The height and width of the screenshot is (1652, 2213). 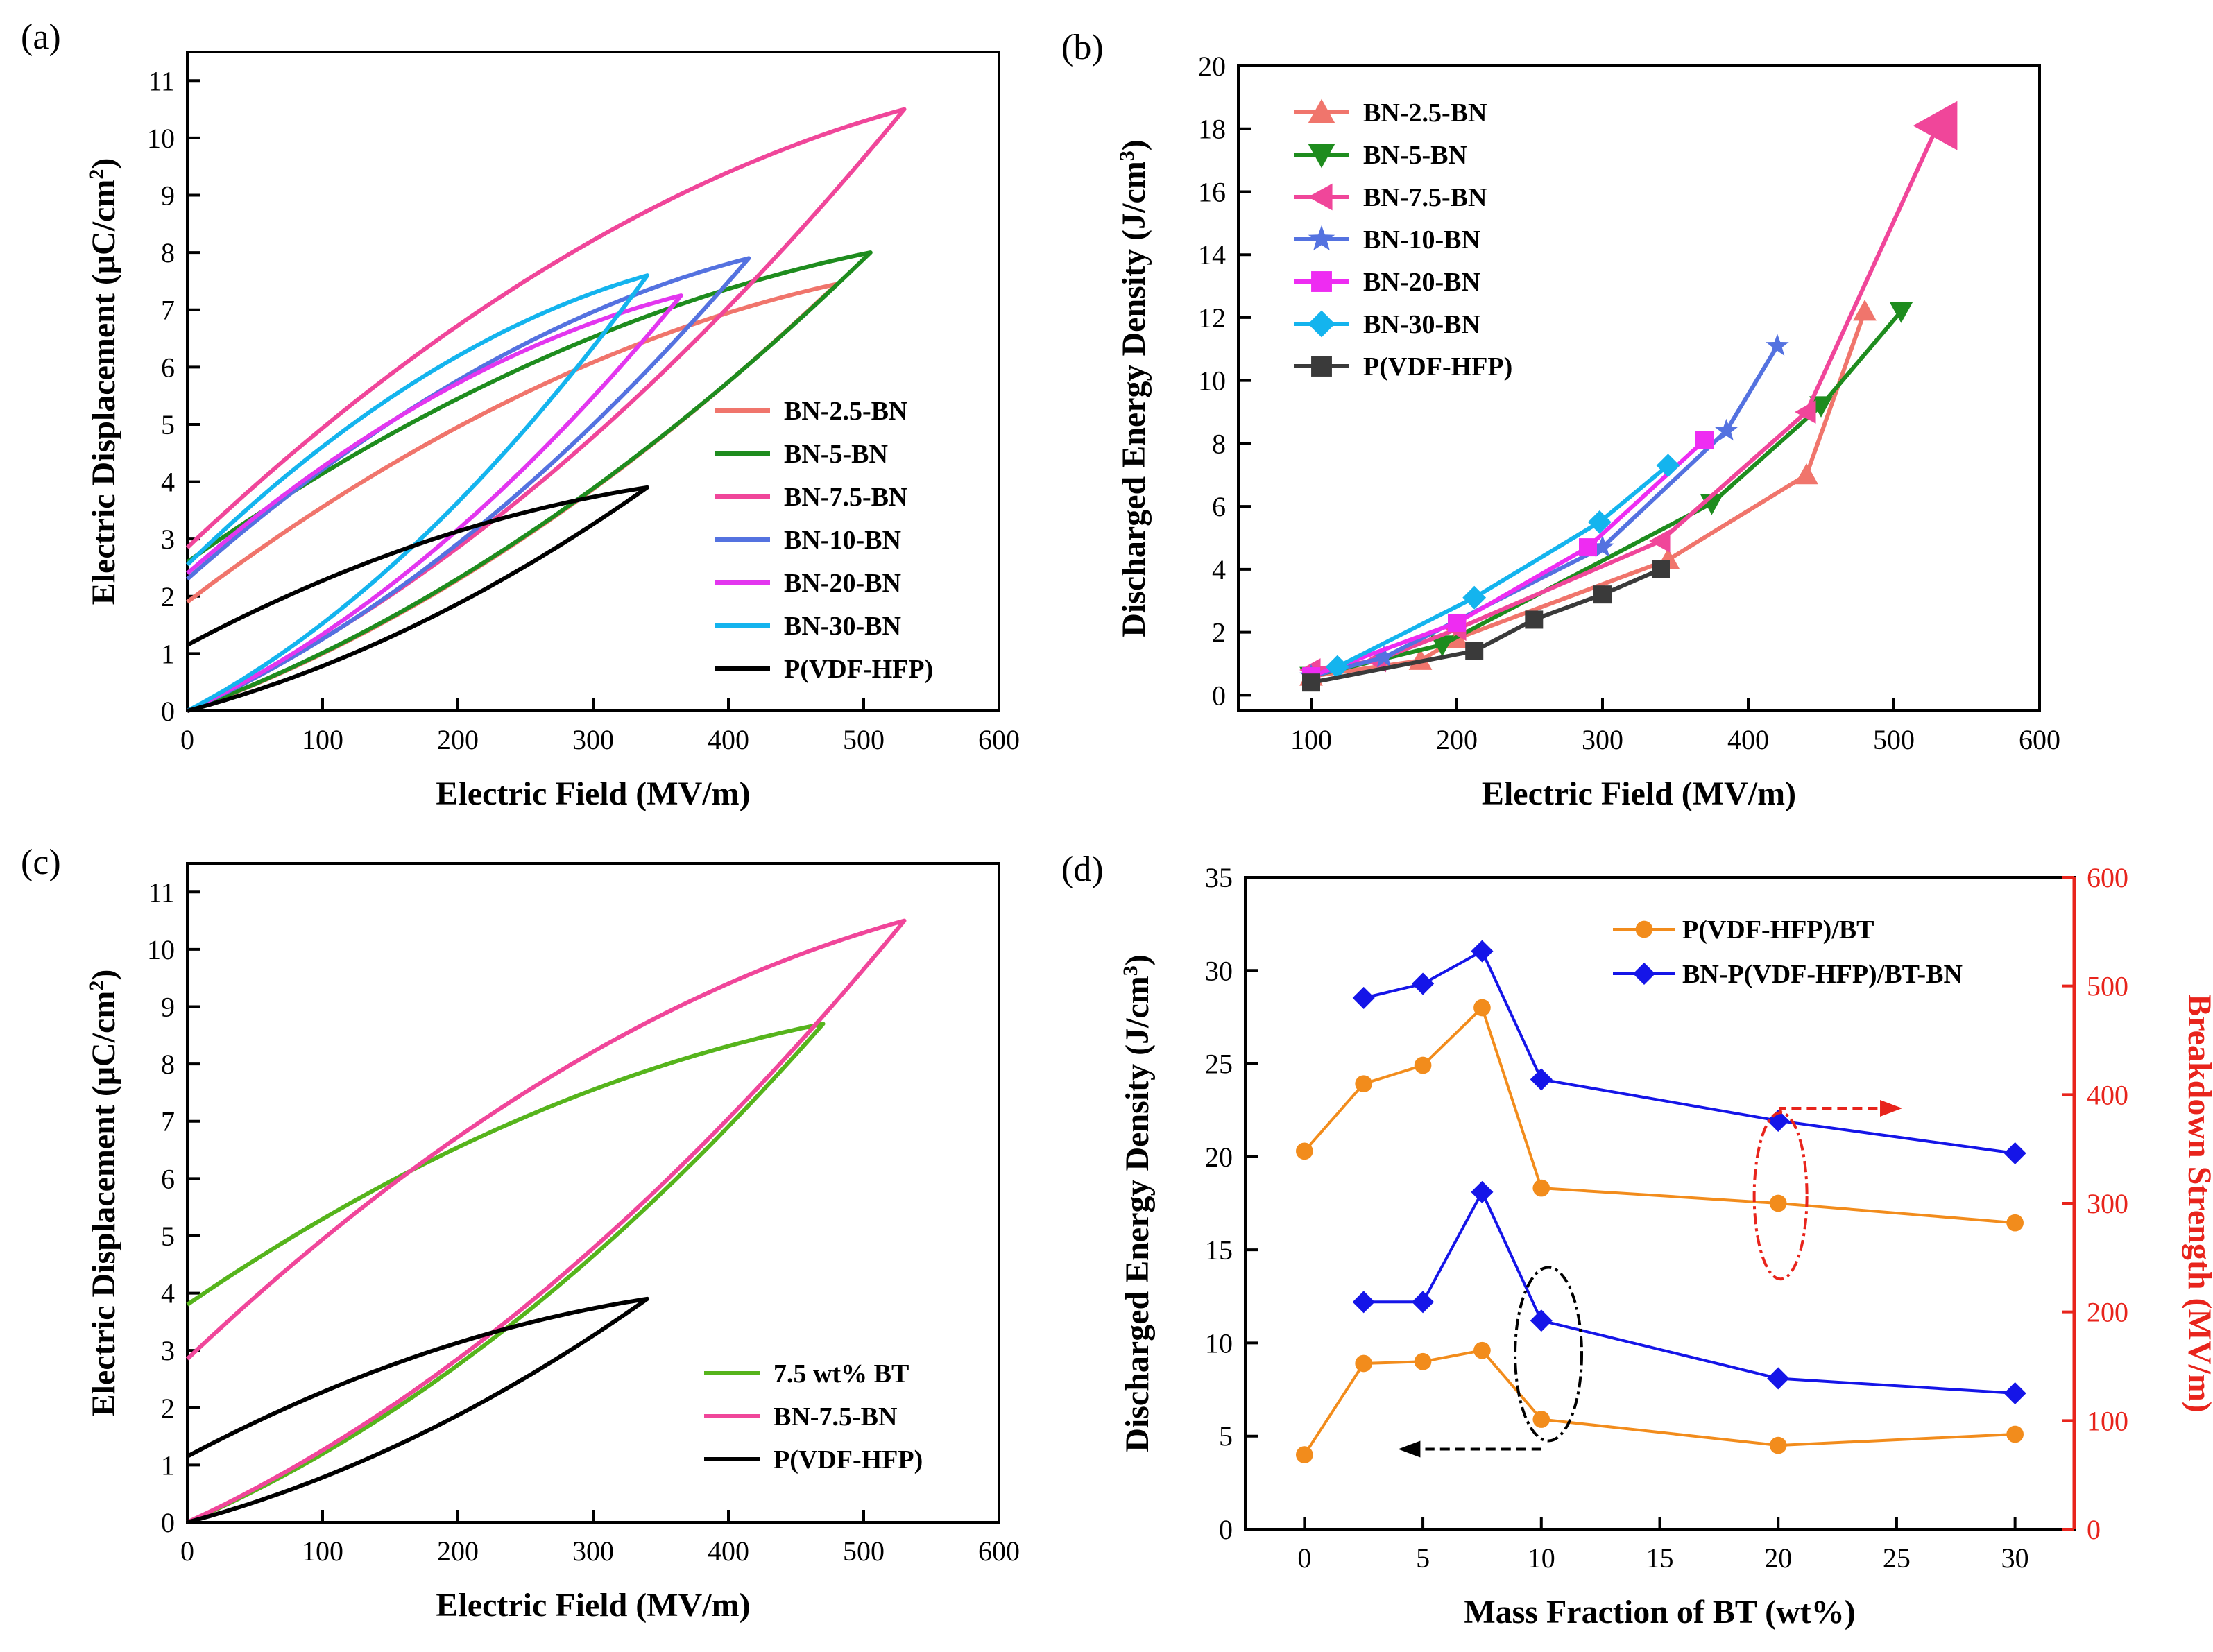 I want to click on y-axis-label-main: Discharged Energy Density (J/cm, so click(x=1137, y=1214).